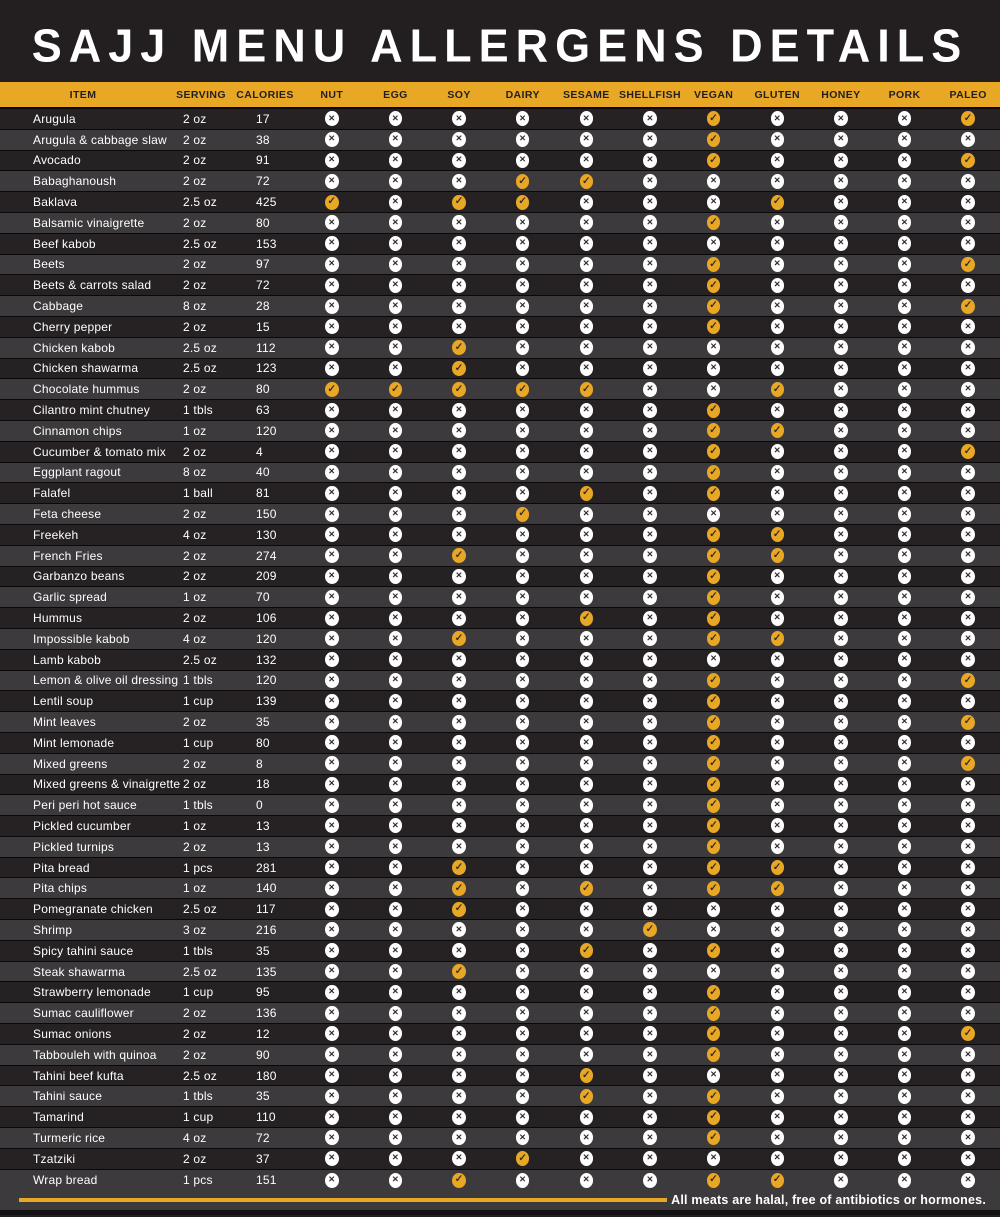 This screenshot has height=1217, width=1000. Describe the element at coordinates (73, 326) in the screenshot. I see `item-cell: Cherry pepper` at that location.